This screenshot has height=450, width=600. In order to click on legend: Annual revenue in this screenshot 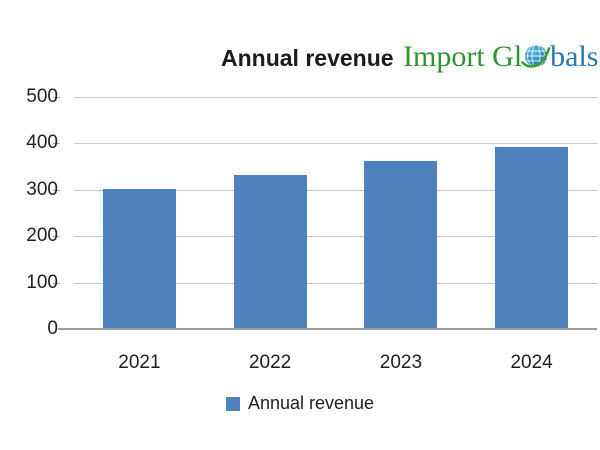, I will do `click(300, 403)`.